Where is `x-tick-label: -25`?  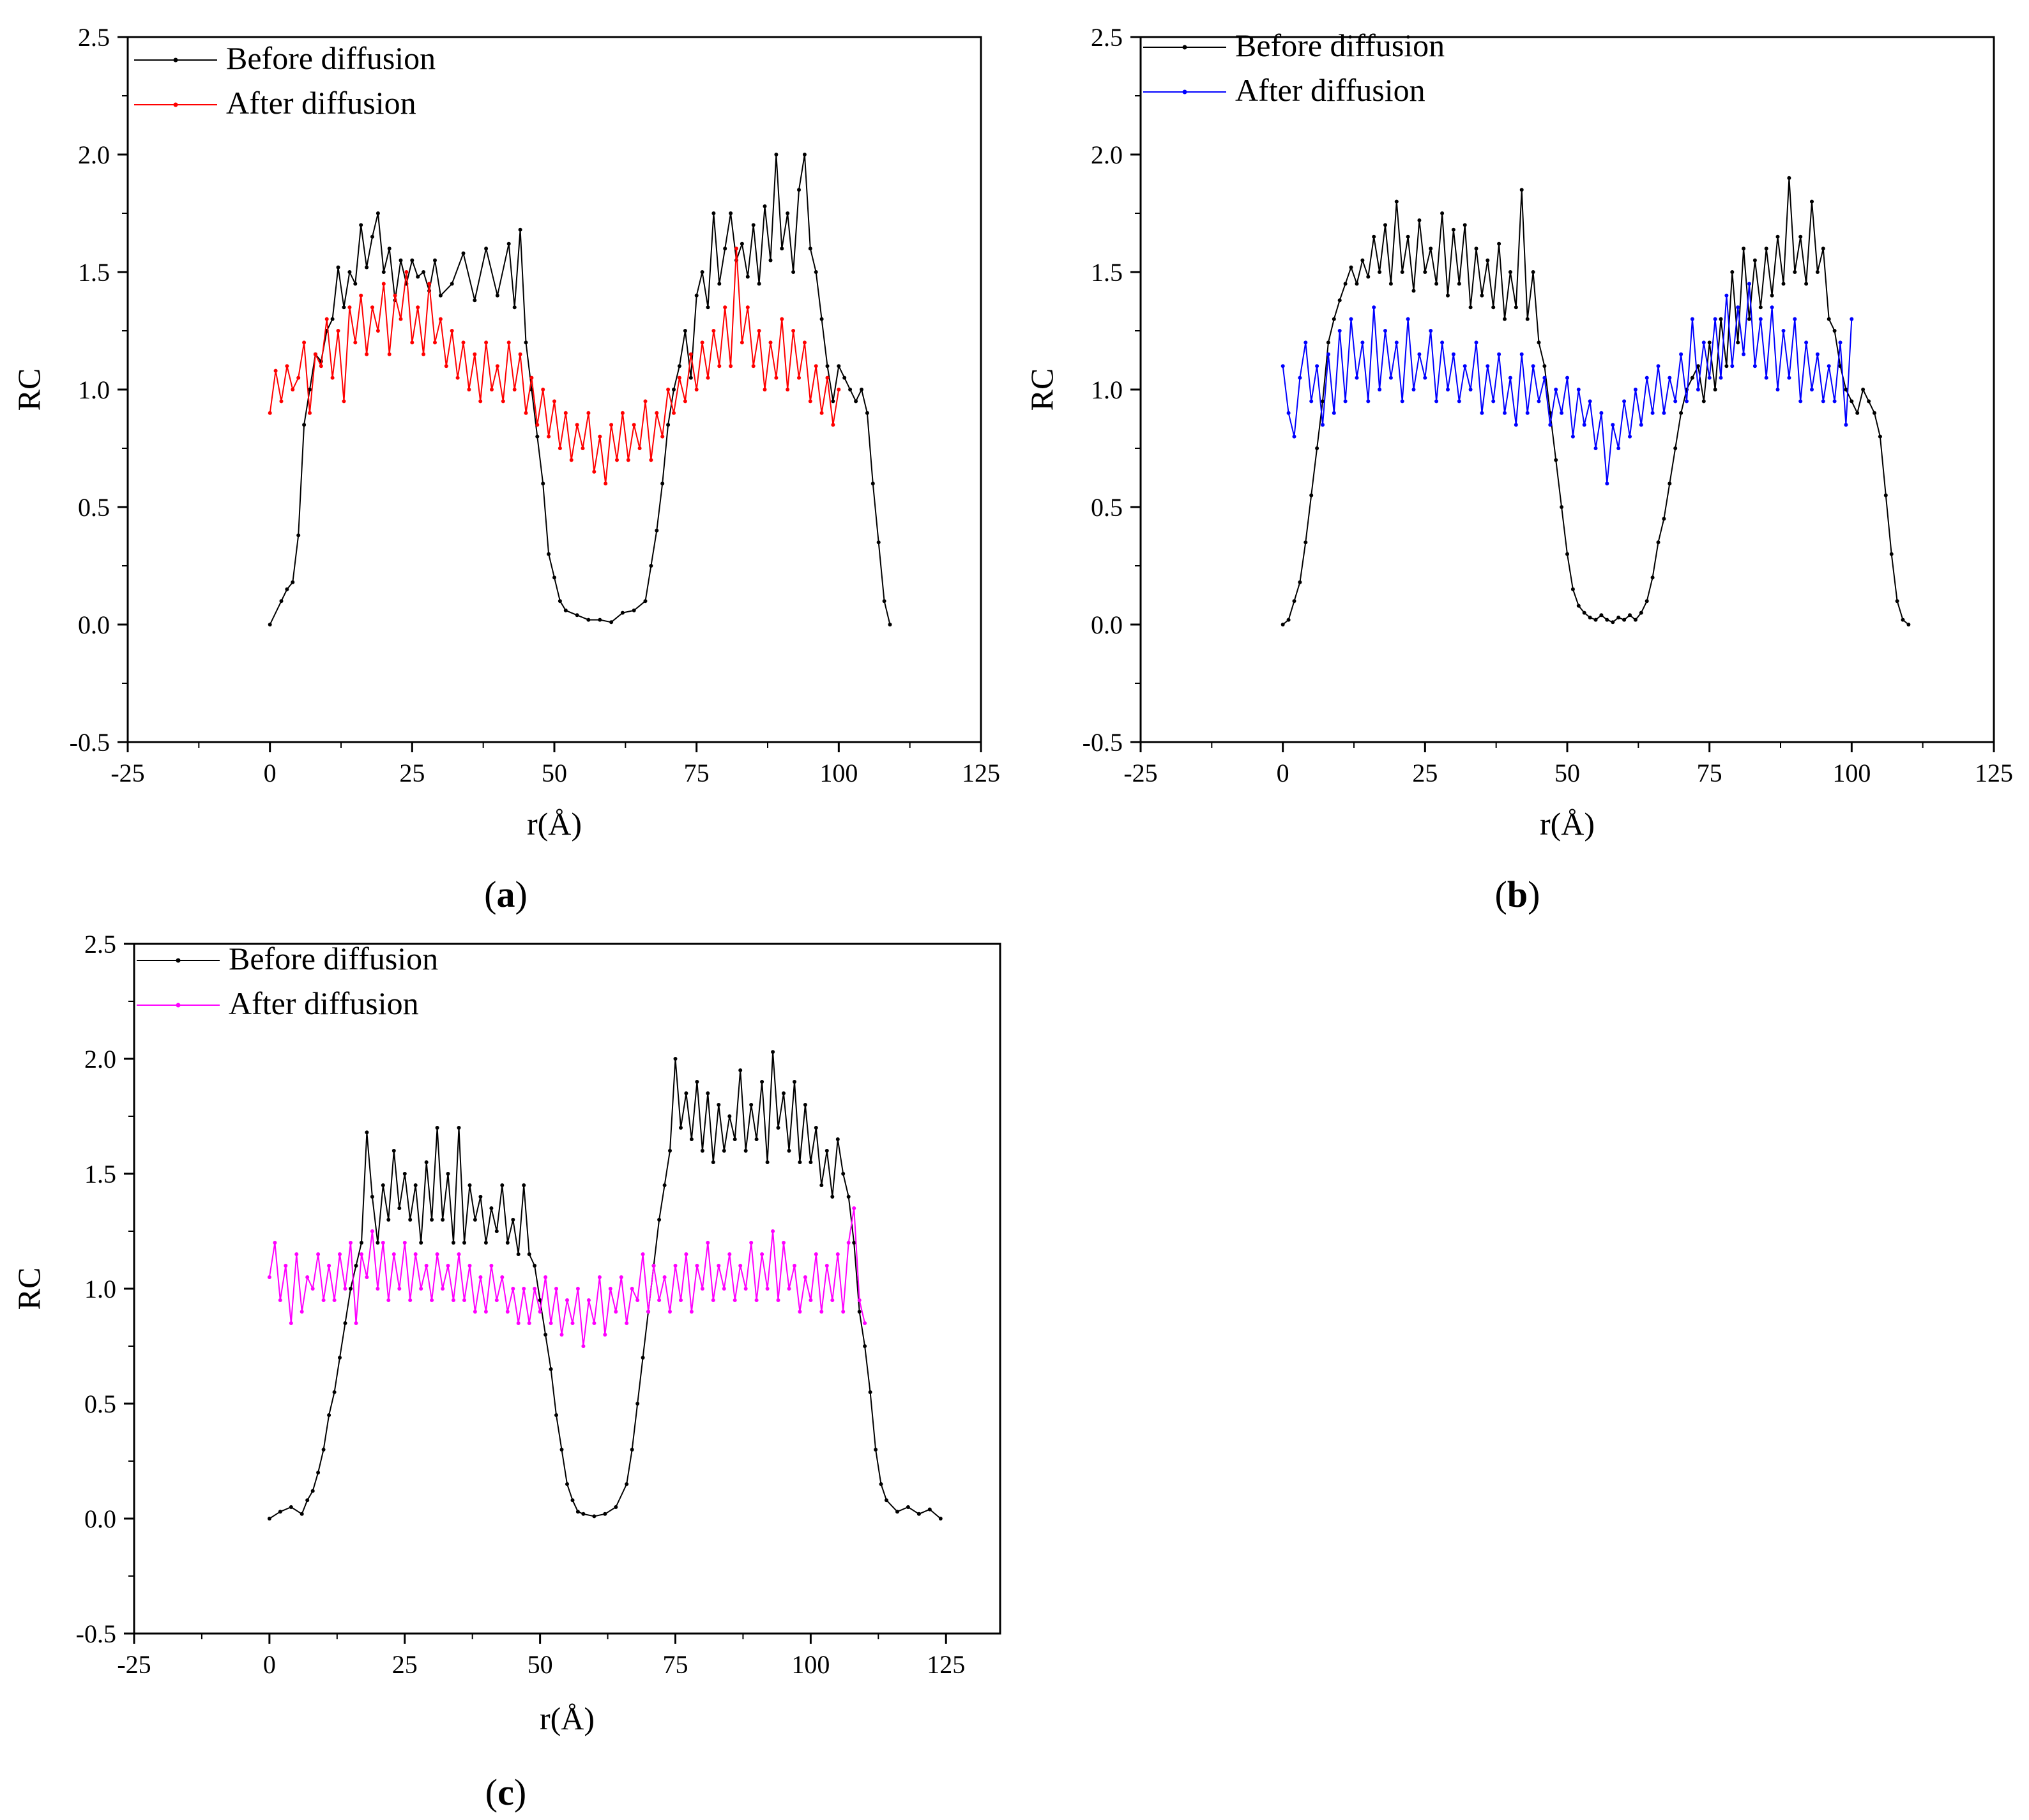 x-tick-label: -25 is located at coordinates (127, 773).